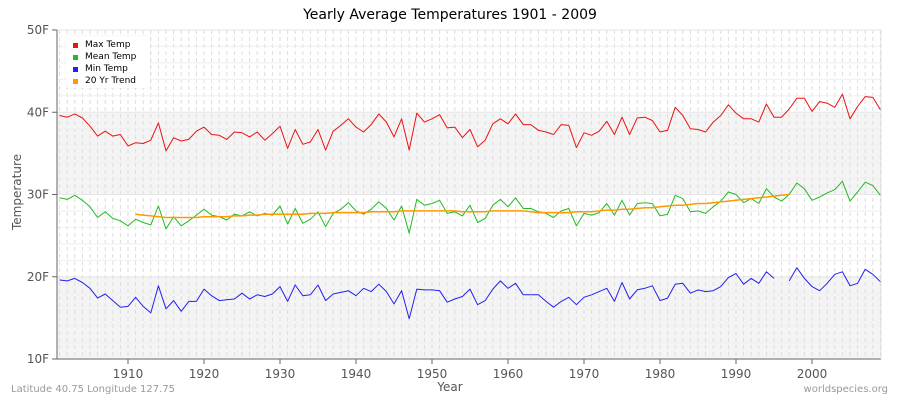  I want to click on mean-temp-line, so click(470, 207).